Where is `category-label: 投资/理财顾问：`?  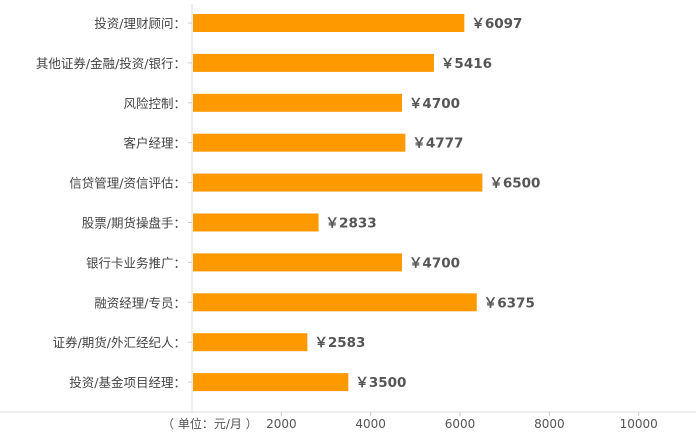 category-label: 投资/理财顾问： is located at coordinates (140, 23).